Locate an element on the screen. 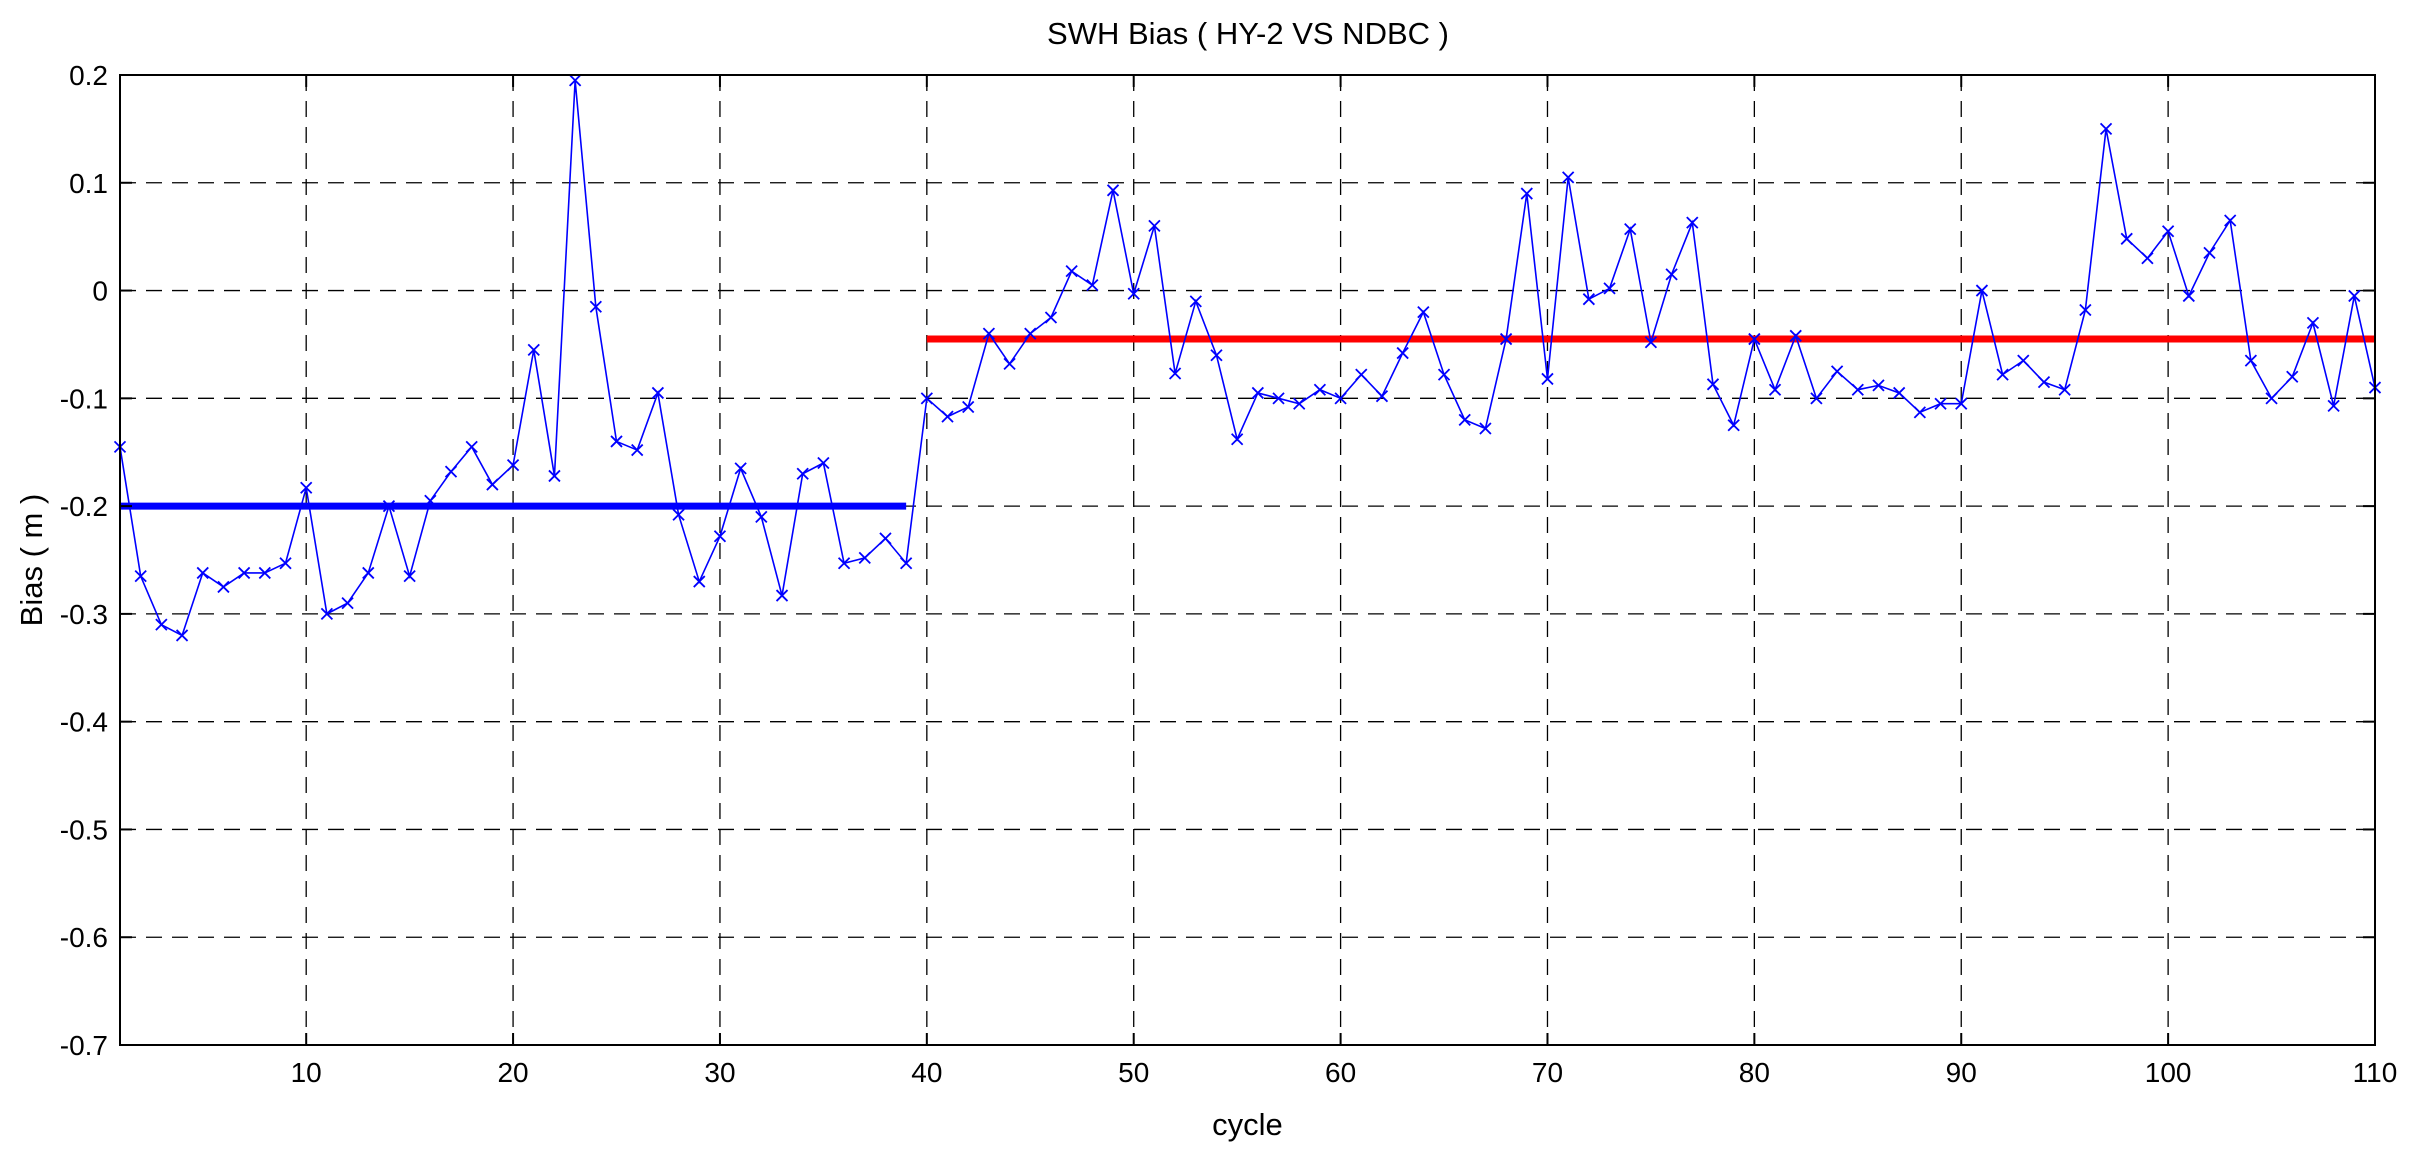 The height and width of the screenshot is (1159, 2415). x-tick-label: 20 is located at coordinates (512, 1072).